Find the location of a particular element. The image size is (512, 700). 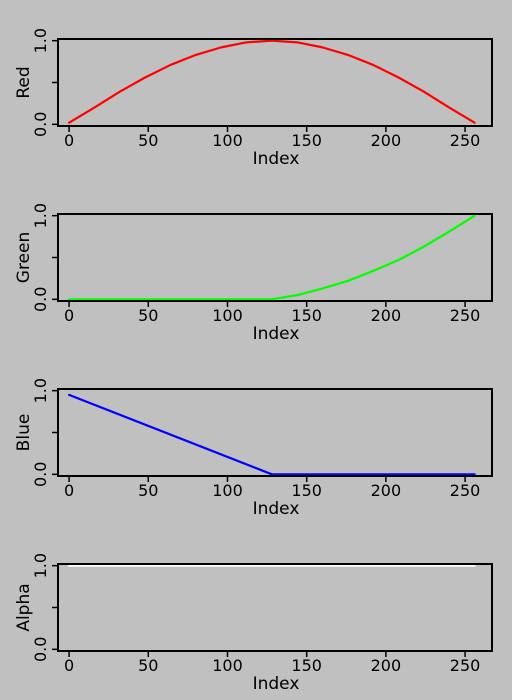

blue-x-axis-label: Index is located at coordinates (276, 509).